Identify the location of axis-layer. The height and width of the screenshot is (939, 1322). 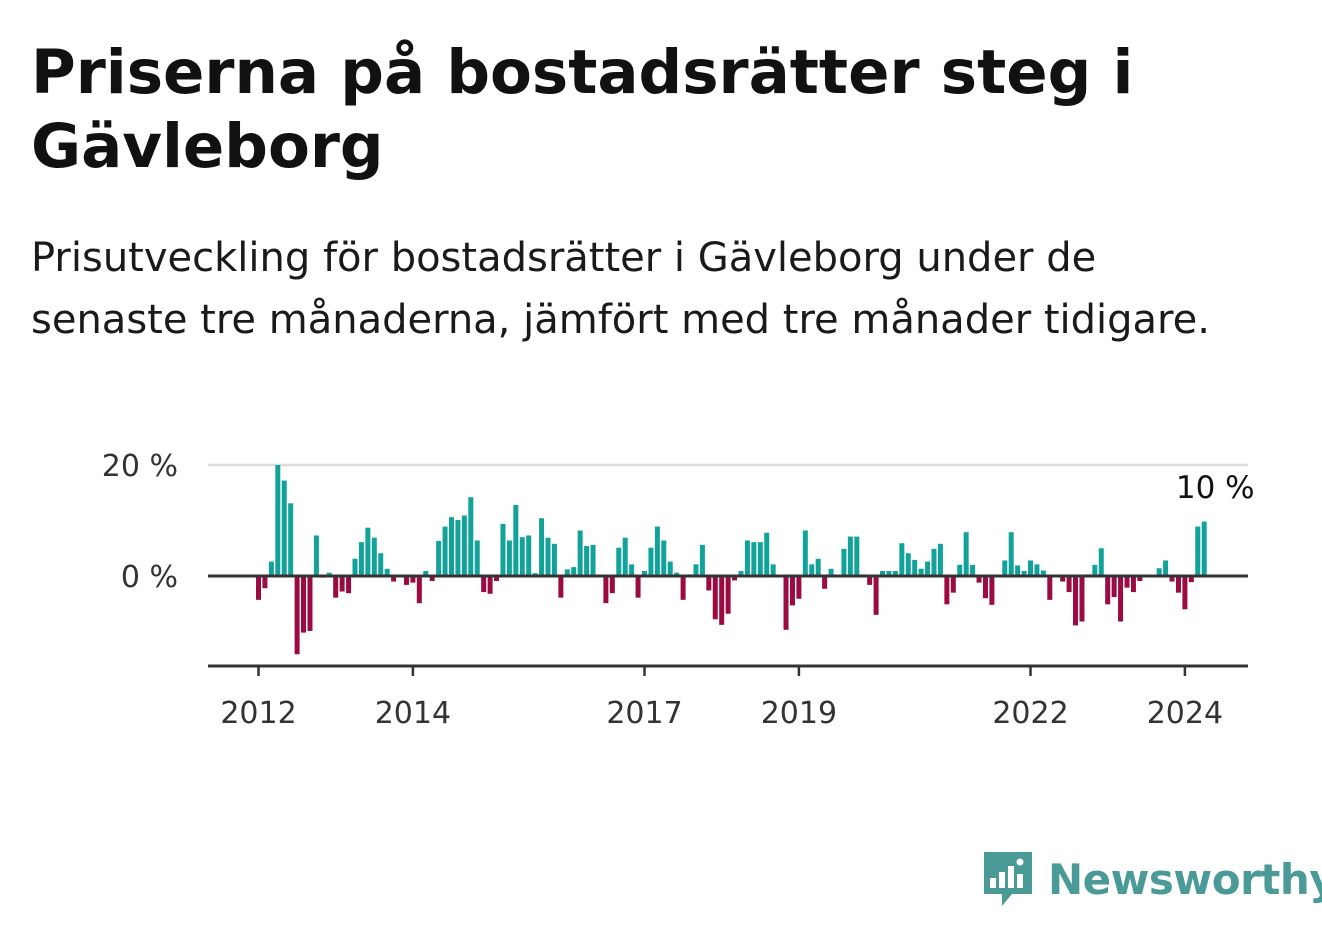
(728, 625).